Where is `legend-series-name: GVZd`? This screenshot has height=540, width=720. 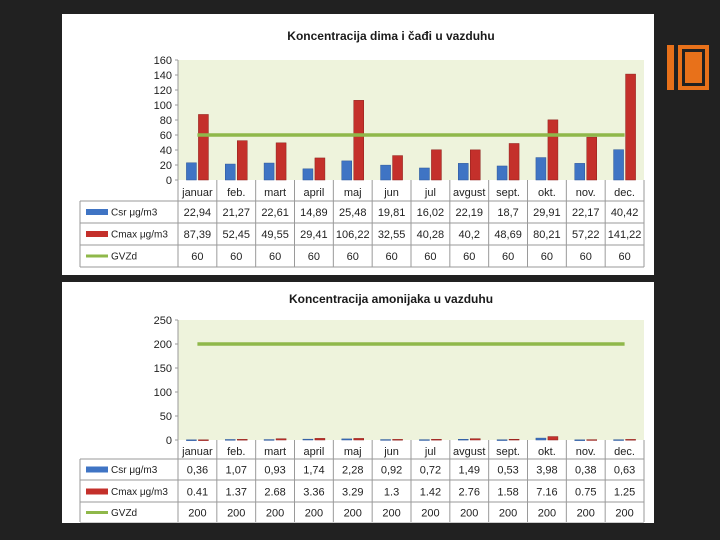
legend-series-name: GVZd is located at coordinates (124, 513).